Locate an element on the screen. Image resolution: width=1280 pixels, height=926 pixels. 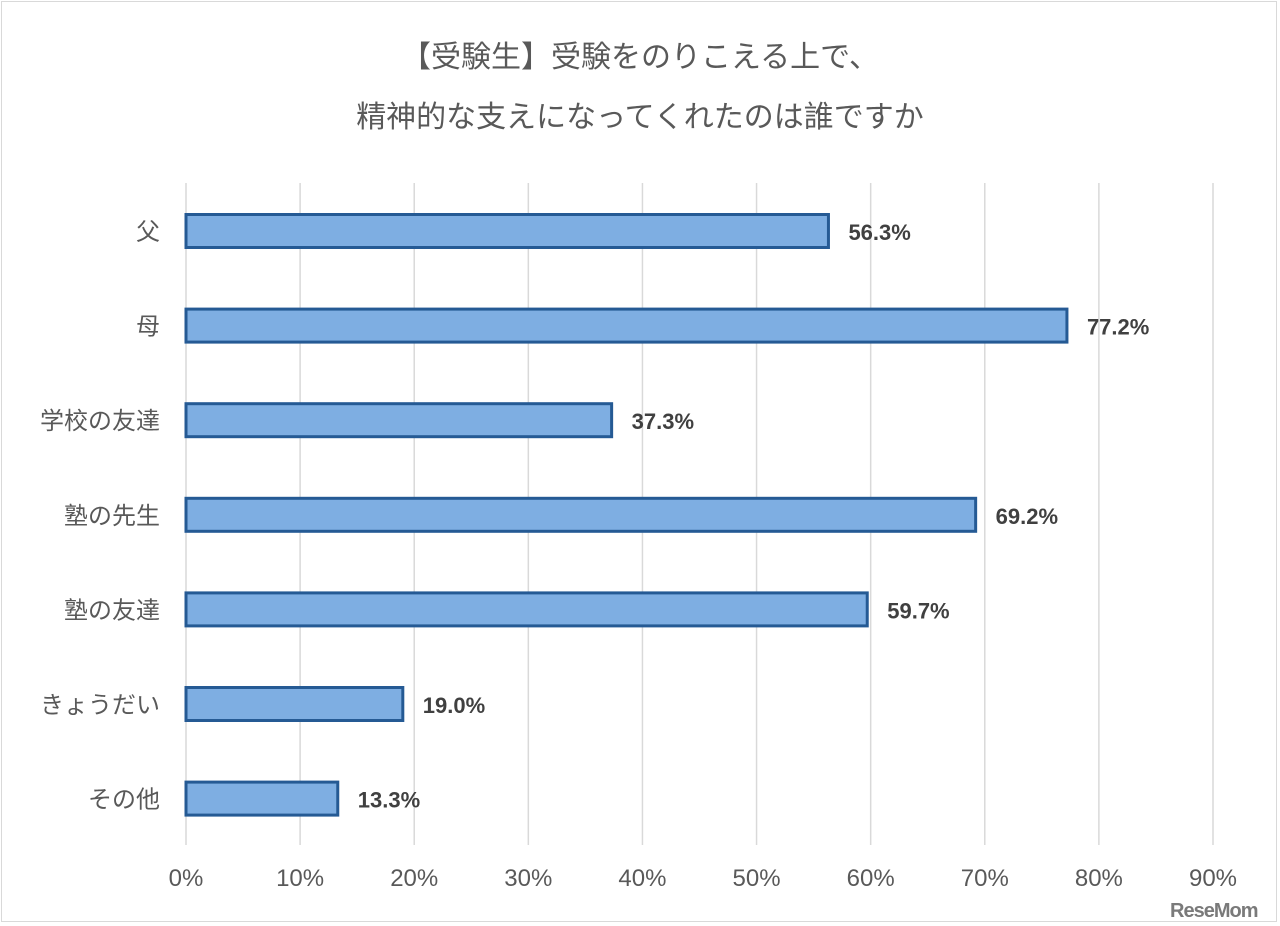
chart-title-line-1: 【受験生】受験をのりこえる上で、 is located at coordinates (640, 57).